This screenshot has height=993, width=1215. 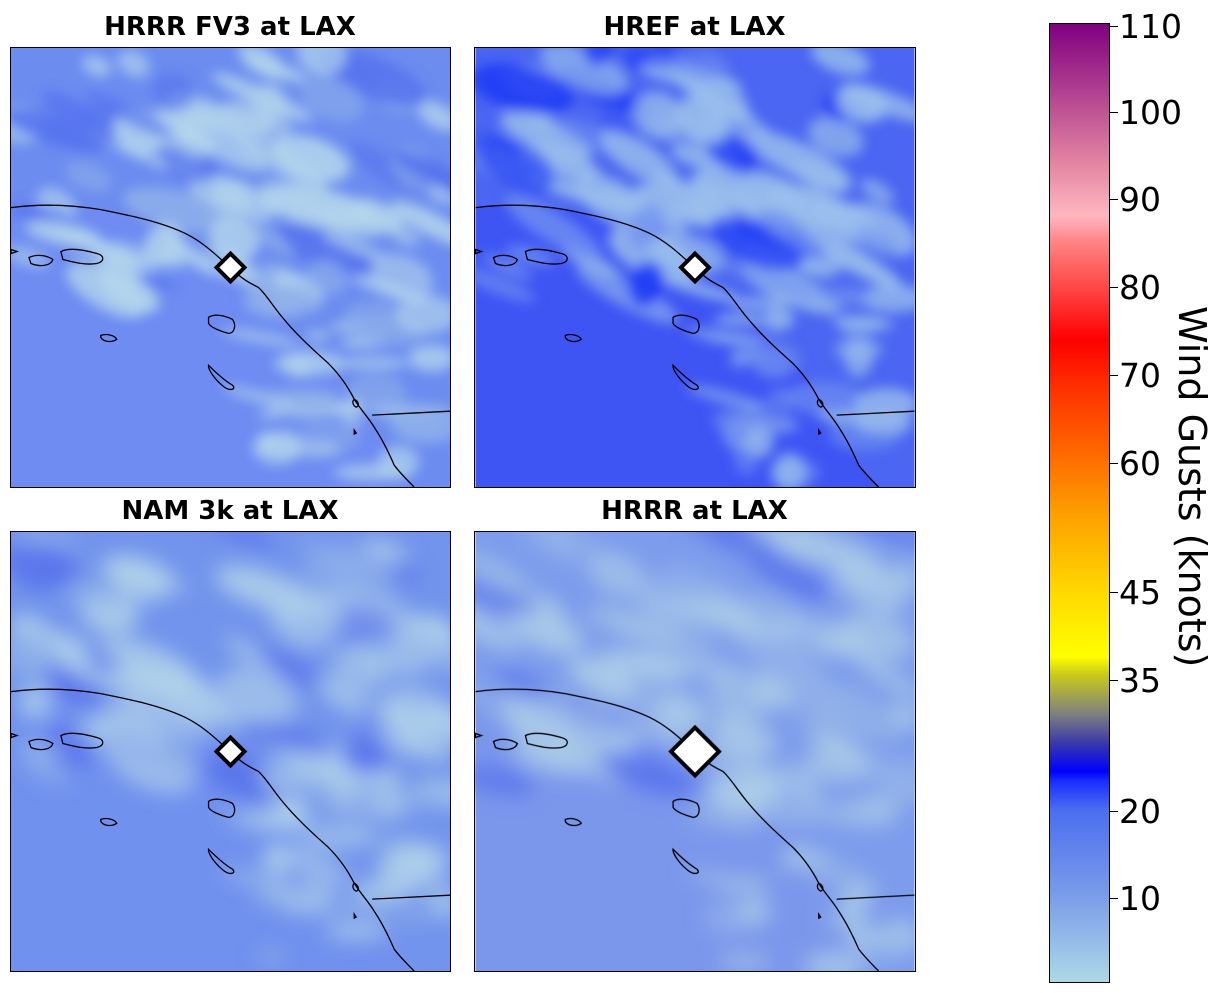 I want to click on colorbar, so click(x=1079, y=503).